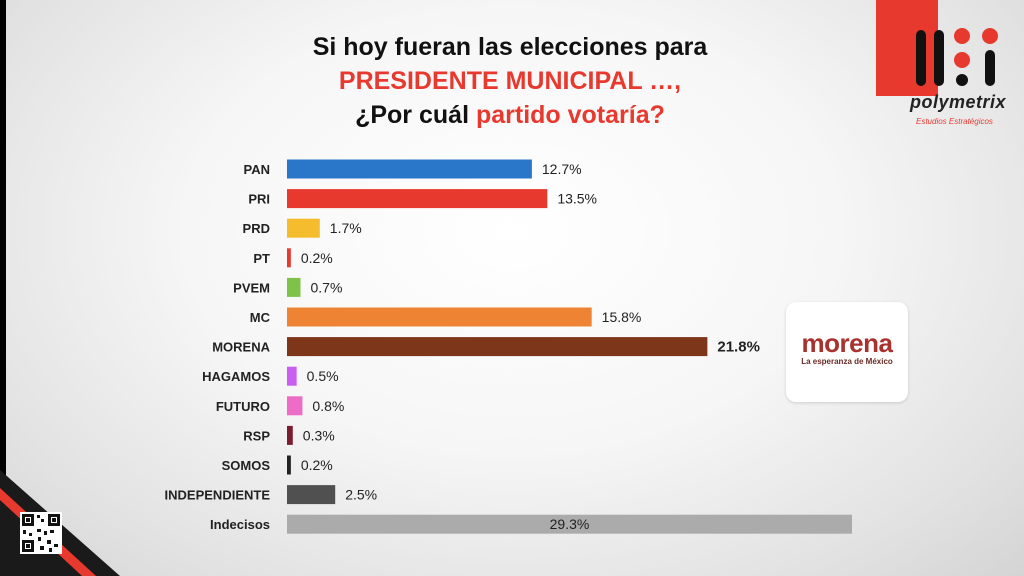 The height and width of the screenshot is (576, 1024). I want to click on logo-red-block, so click(907, 48).